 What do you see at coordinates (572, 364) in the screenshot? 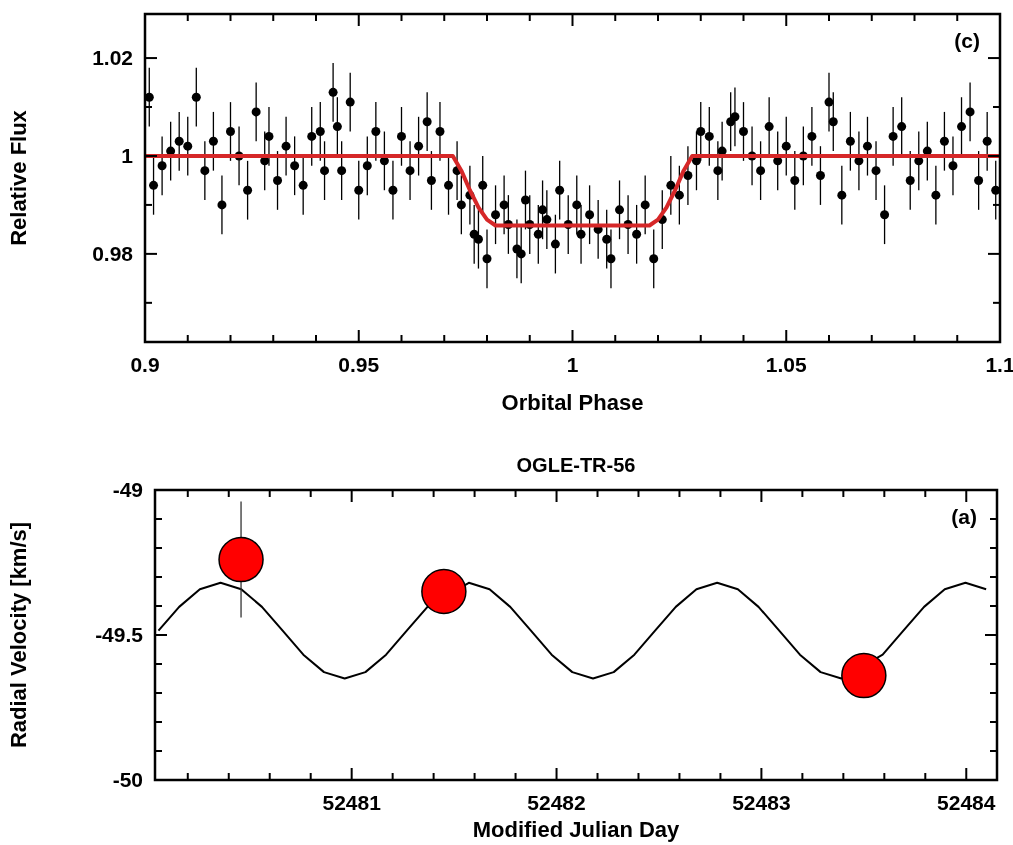
I see `x-tick-label: 1` at bounding box center [572, 364].